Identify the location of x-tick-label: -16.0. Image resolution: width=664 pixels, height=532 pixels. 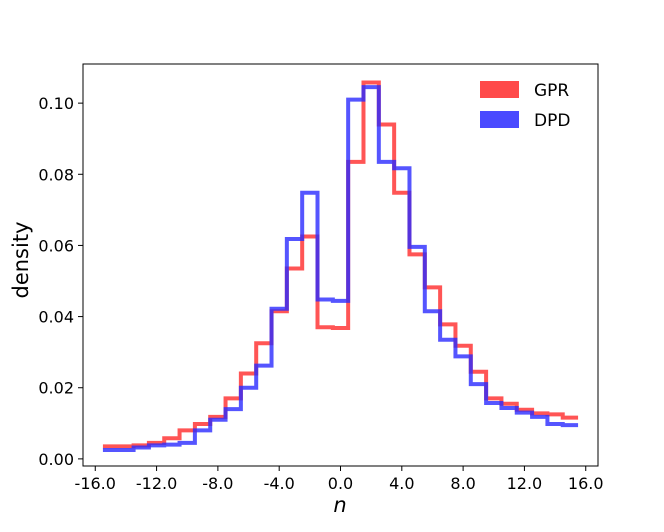
(95, 483).